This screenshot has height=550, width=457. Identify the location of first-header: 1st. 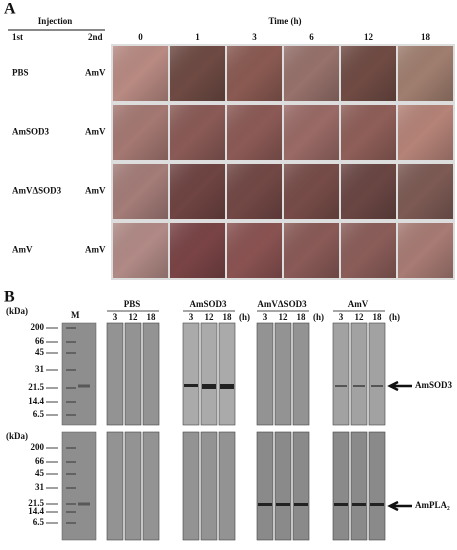
(17, 37).